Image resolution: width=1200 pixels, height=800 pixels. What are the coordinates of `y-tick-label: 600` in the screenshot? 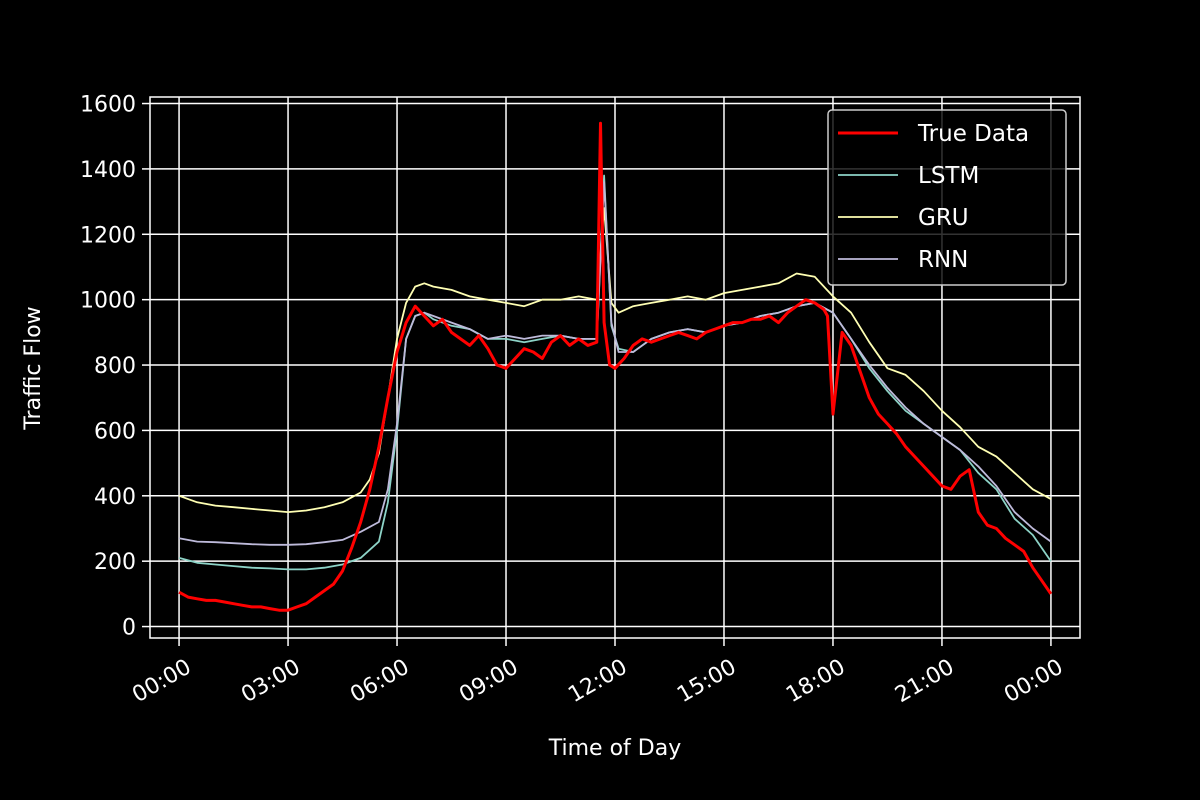 It's located at (115, 431).